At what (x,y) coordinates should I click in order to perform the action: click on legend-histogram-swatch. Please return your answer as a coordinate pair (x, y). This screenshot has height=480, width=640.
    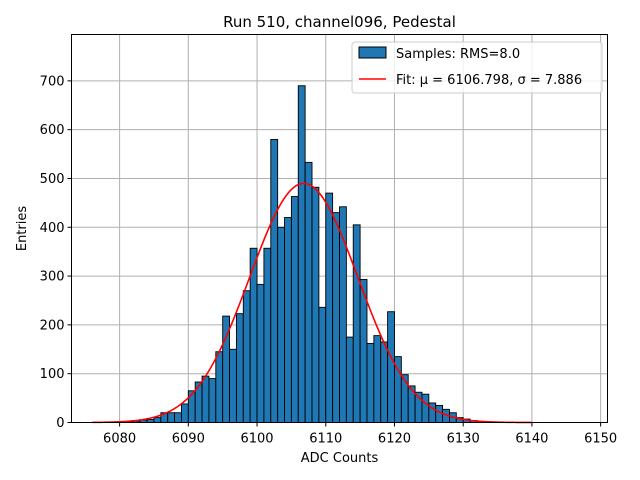
    Looking at the image, I should click on (372, 52).